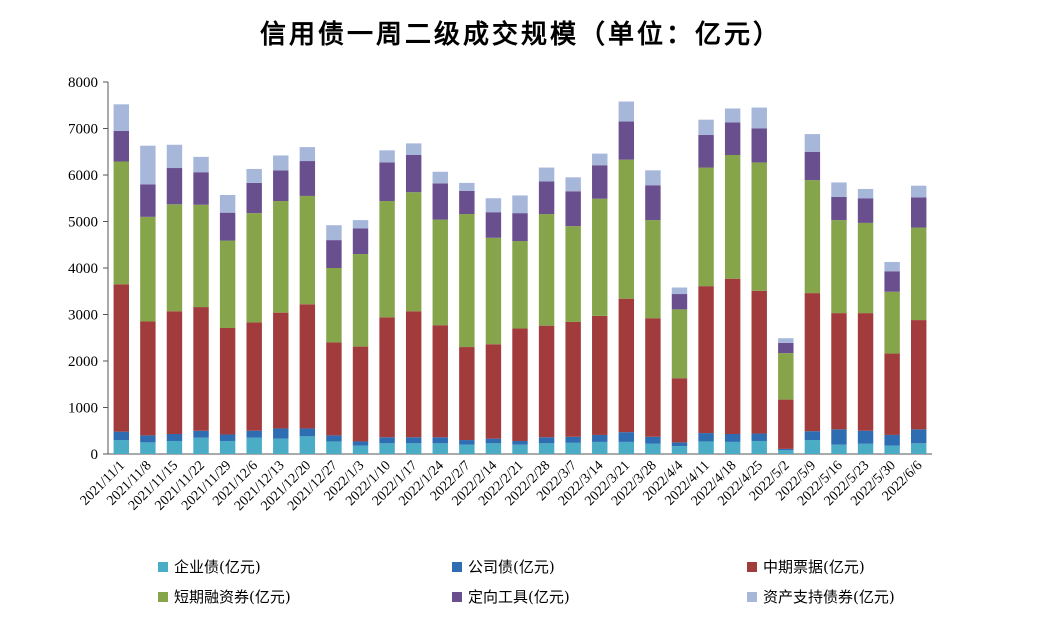  Describe the element at coordinates (759, 447) in the screenshot. I see `bar-segment-s0-c24` at that location.